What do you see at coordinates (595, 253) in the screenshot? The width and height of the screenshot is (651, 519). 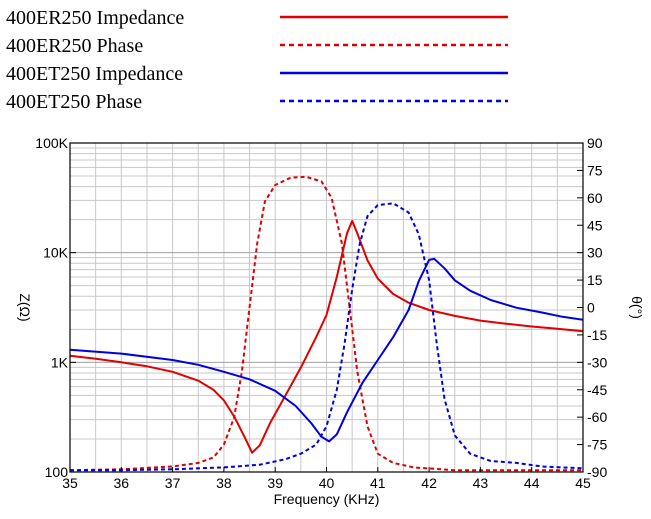 I see `y-right-tick-label: 30` at bounding box center [595, 253].